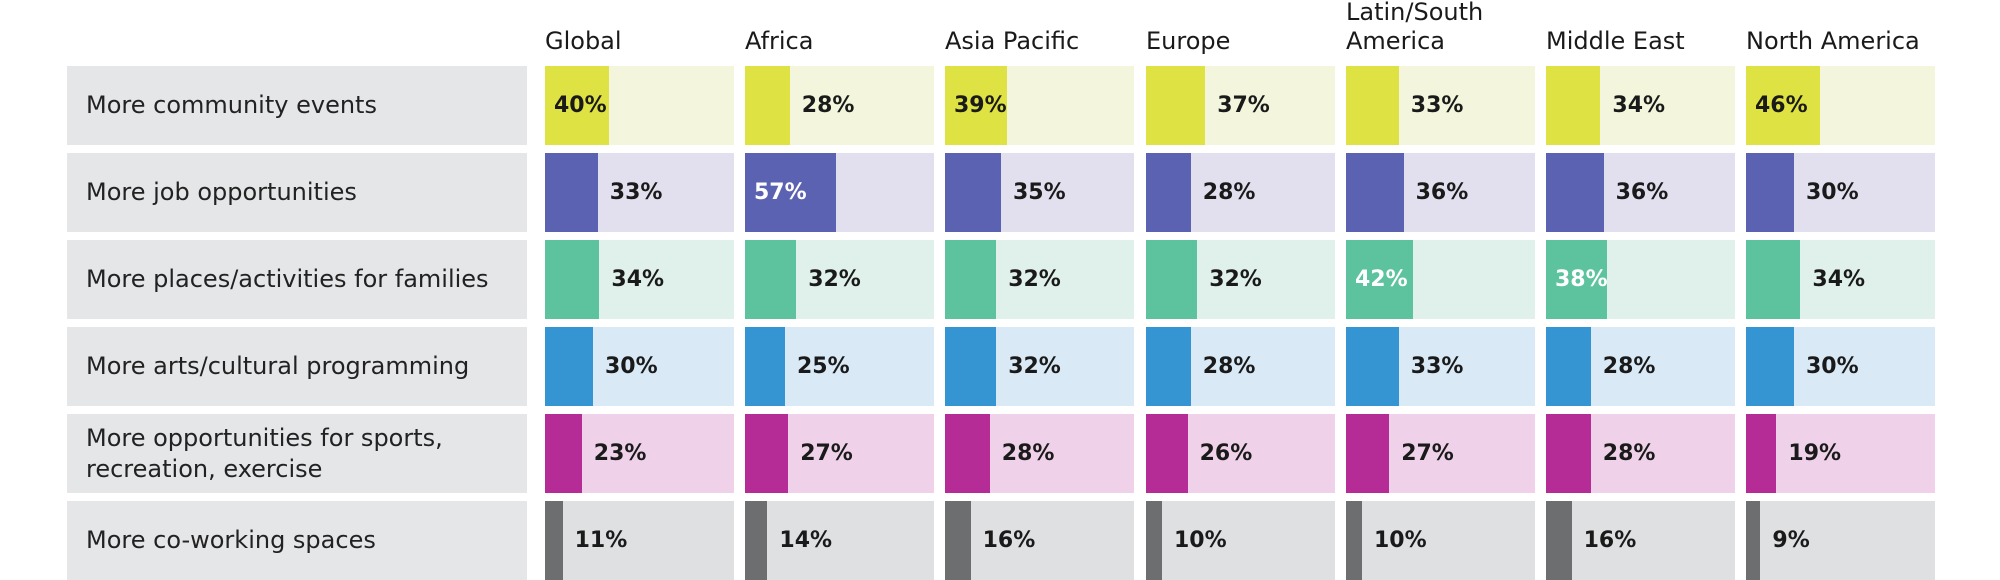 The height and width of the screenshot is (580, 2000). What do you see at coordinates (297, 540) in the screenshot?
I see `row-label: More co-working spaces` at bounding box center [297, 540].